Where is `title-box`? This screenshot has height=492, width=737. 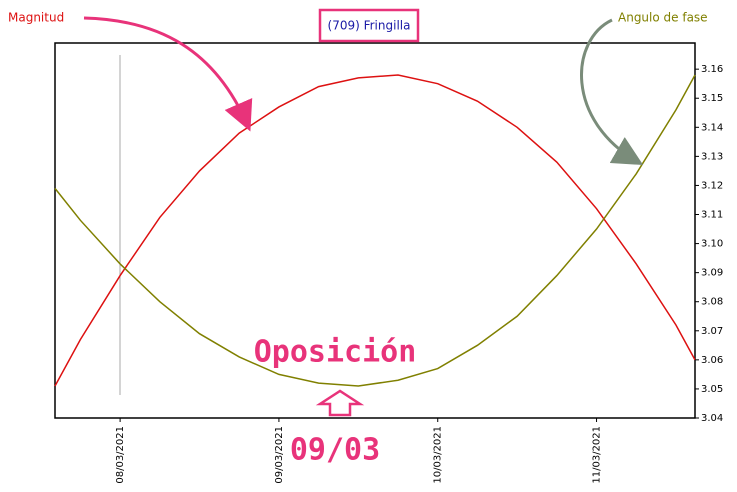
title-box is located at coordinates (369, 25).